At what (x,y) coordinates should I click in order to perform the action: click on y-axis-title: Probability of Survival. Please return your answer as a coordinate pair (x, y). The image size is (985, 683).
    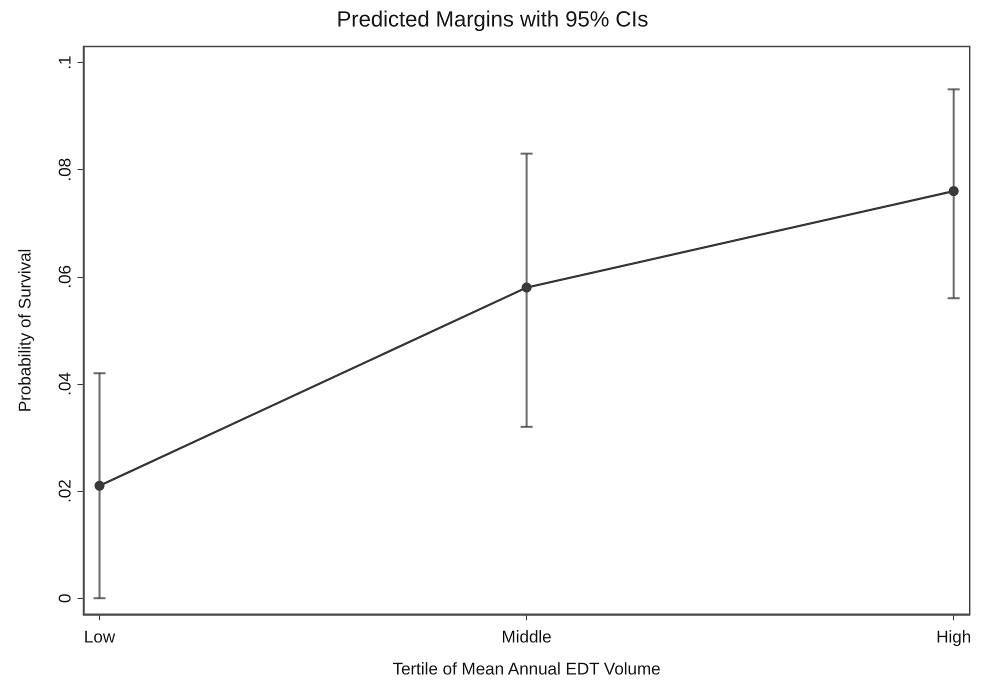
    Looking at the image, I should click on (25, 330).